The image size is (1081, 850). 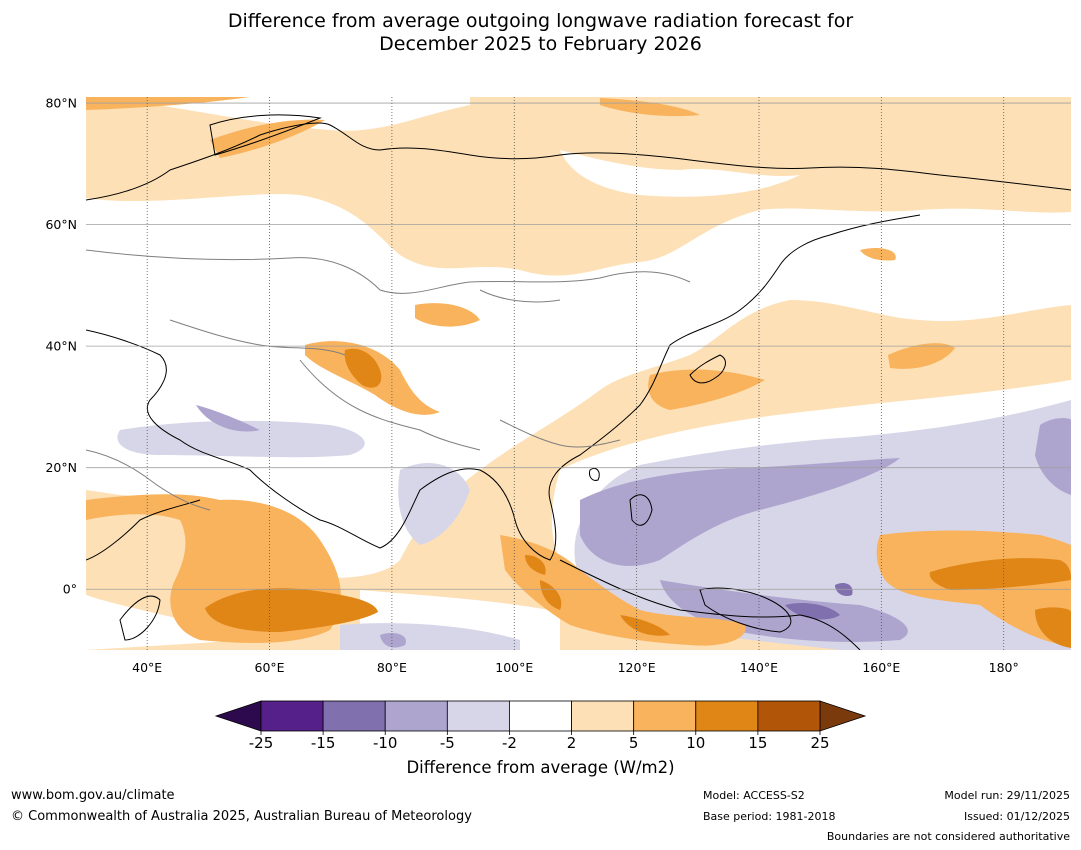 I want to click on longitude-label: 80°E, so click(x=392, y=667).